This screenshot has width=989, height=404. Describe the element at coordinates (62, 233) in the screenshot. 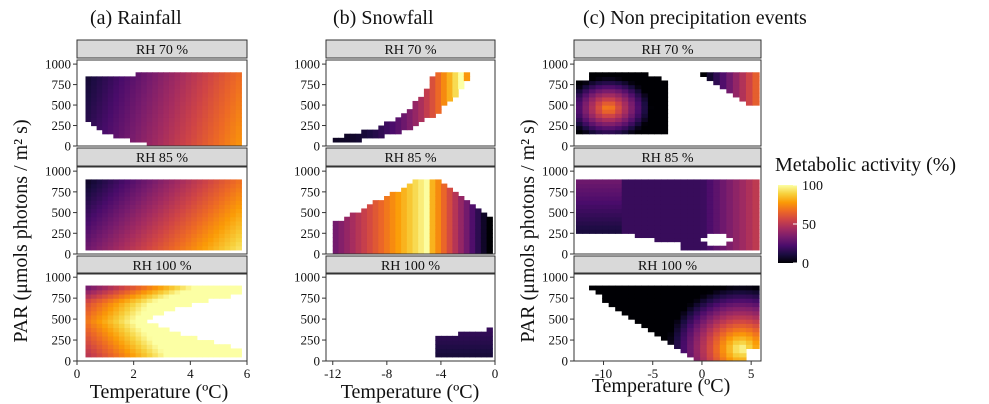

I see `y-tick-label: 250` at that location.